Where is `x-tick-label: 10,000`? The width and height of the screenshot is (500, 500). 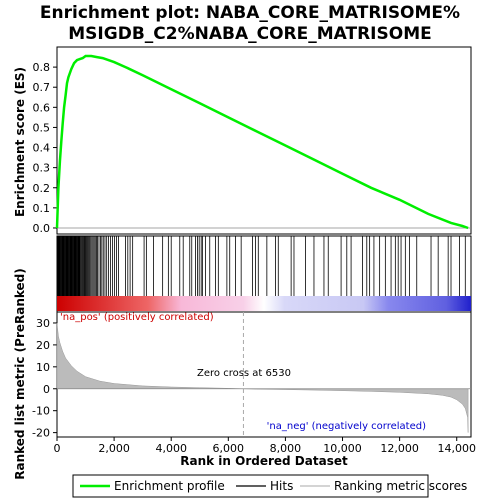
x-tick-label: 10,000 is located at coordinates (342, 448).